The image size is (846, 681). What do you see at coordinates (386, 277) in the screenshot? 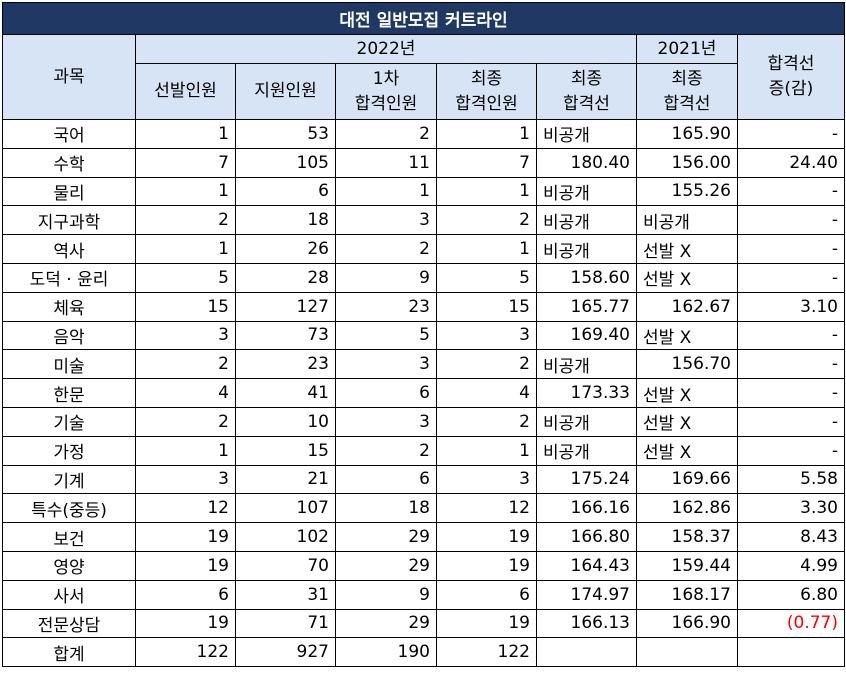
I see `cell-first-pass: 9` at bounding box center [386, 277].